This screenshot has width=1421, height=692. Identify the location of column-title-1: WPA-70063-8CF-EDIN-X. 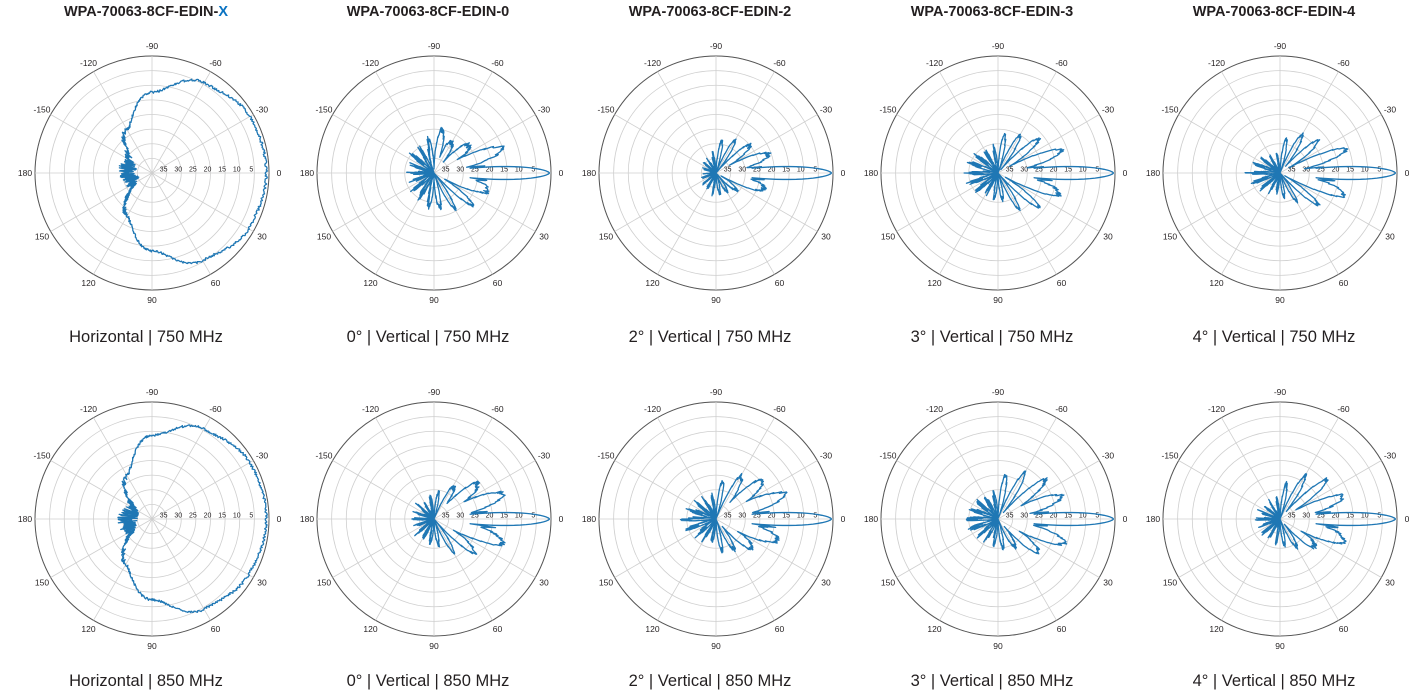
(146, 12).